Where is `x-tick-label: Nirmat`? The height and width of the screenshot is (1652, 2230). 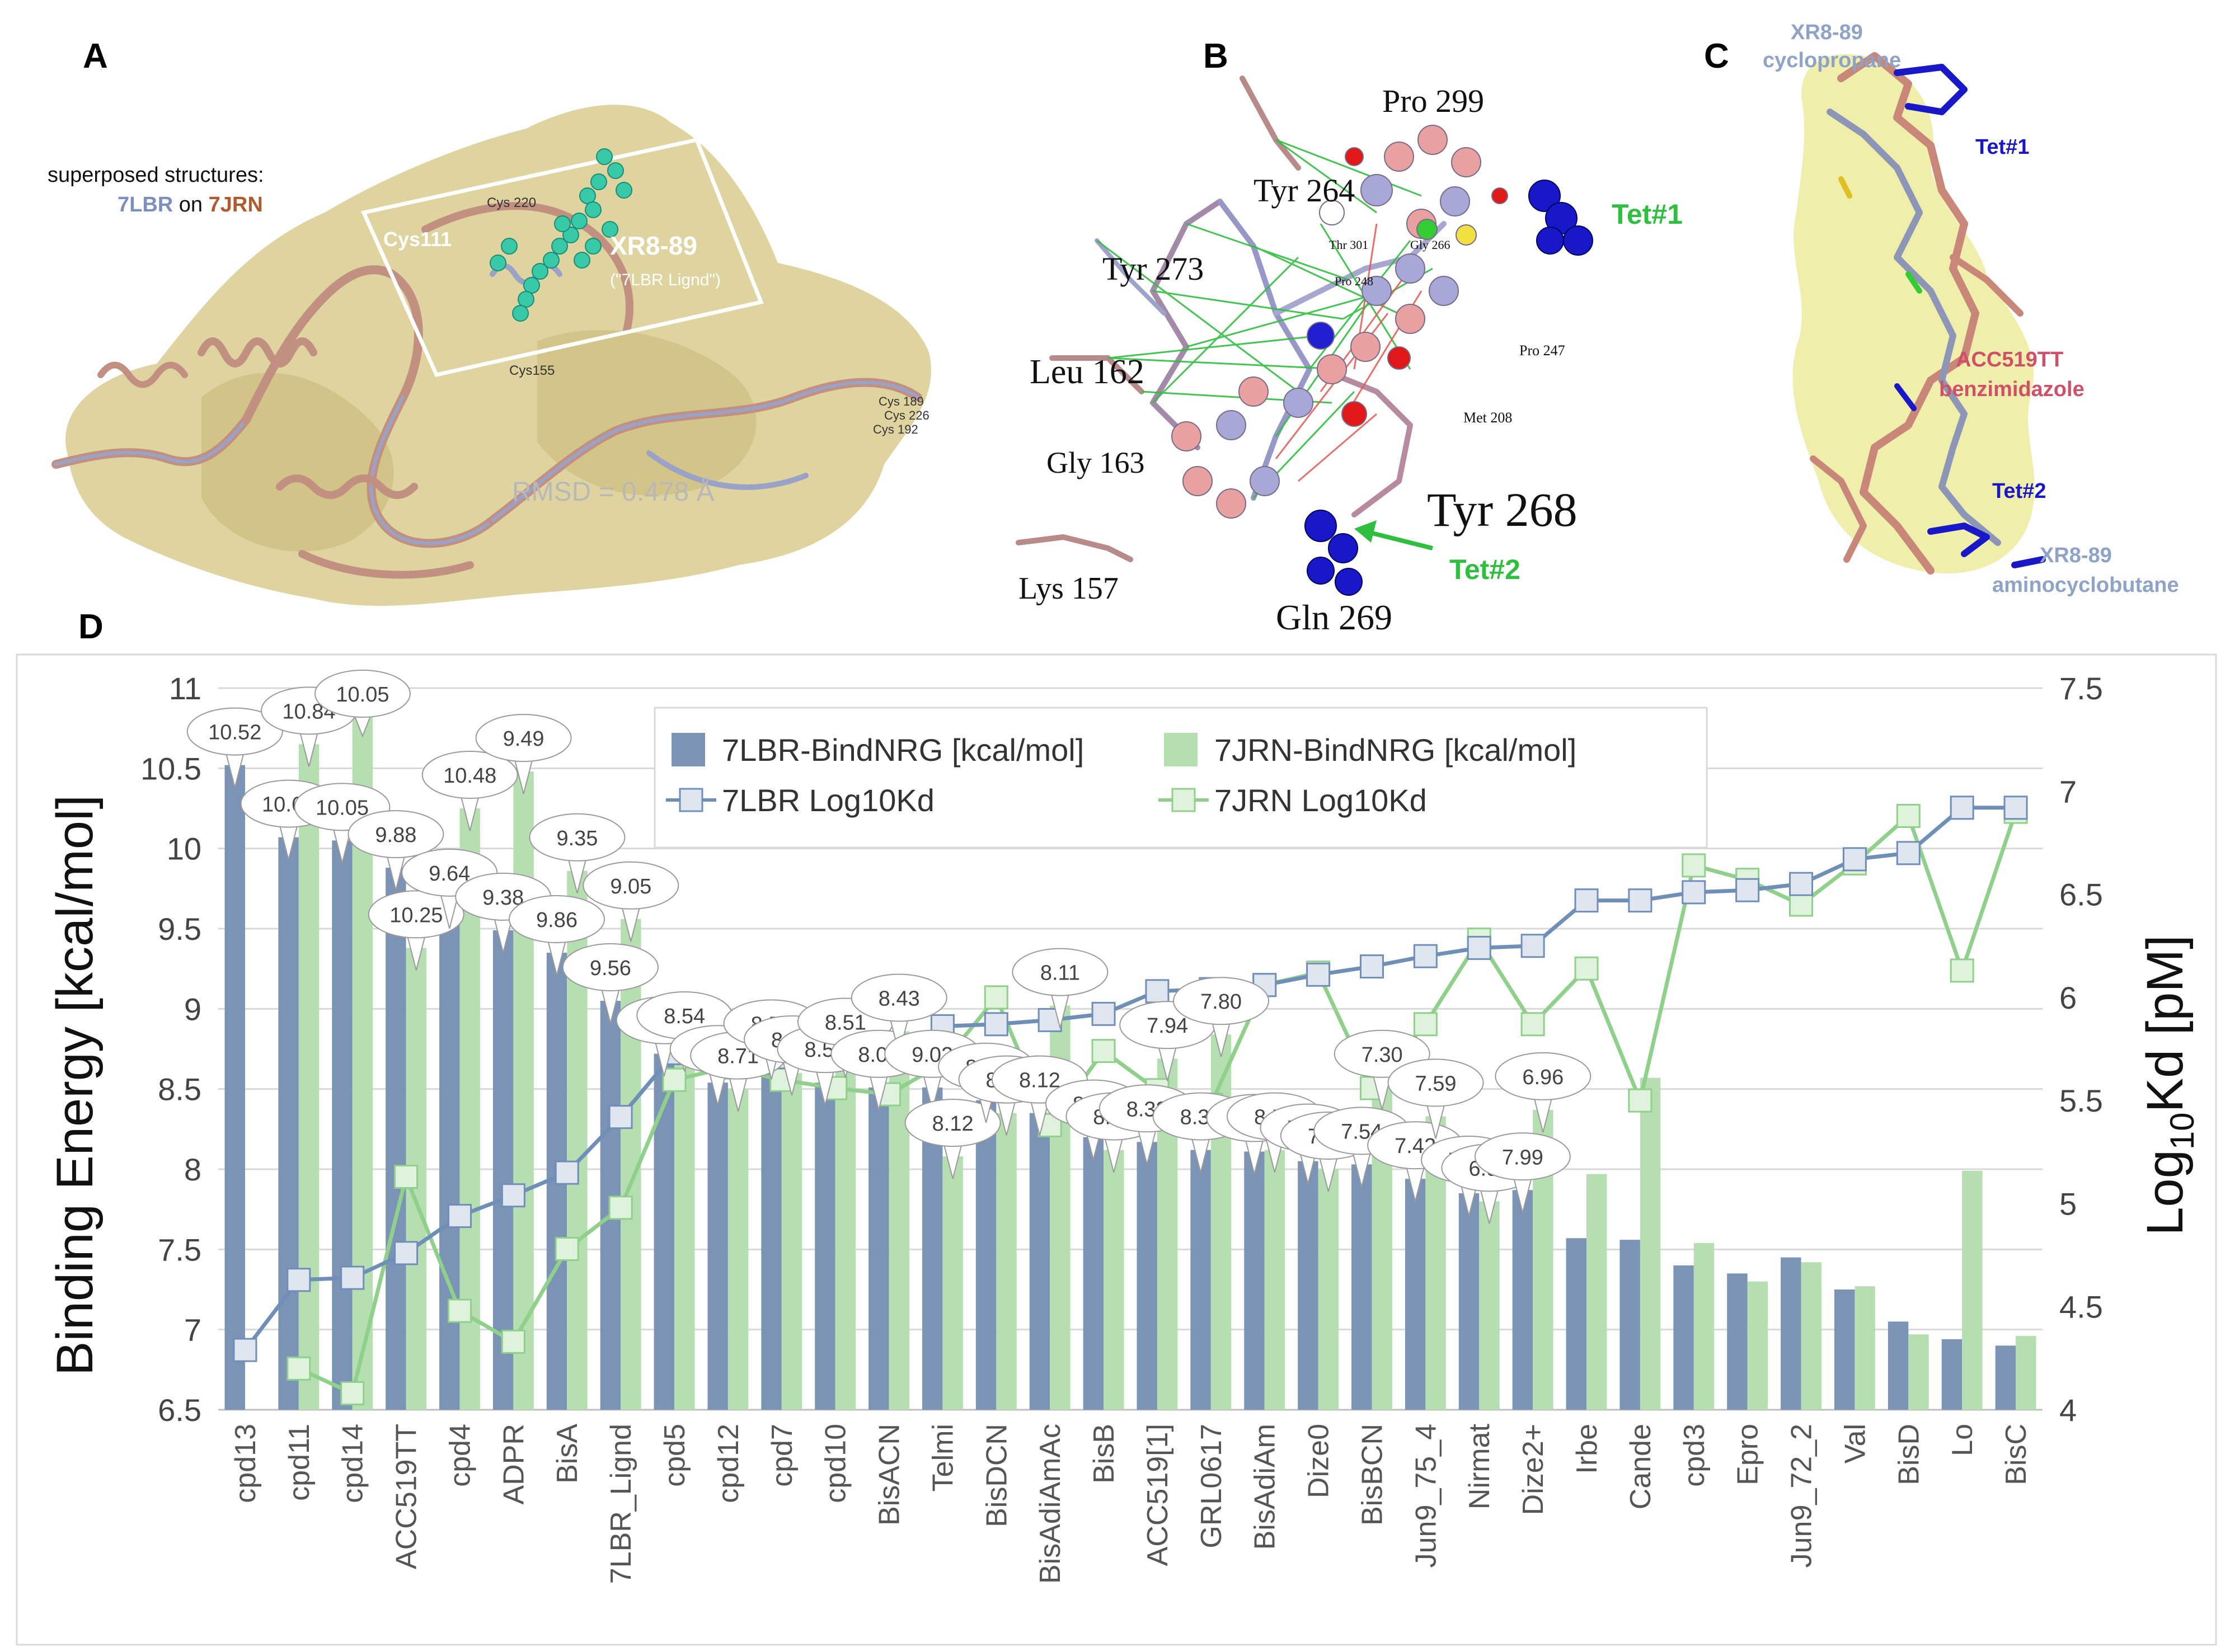
x-tick-label: Nirmat is located at coordinates (1479, 1466).